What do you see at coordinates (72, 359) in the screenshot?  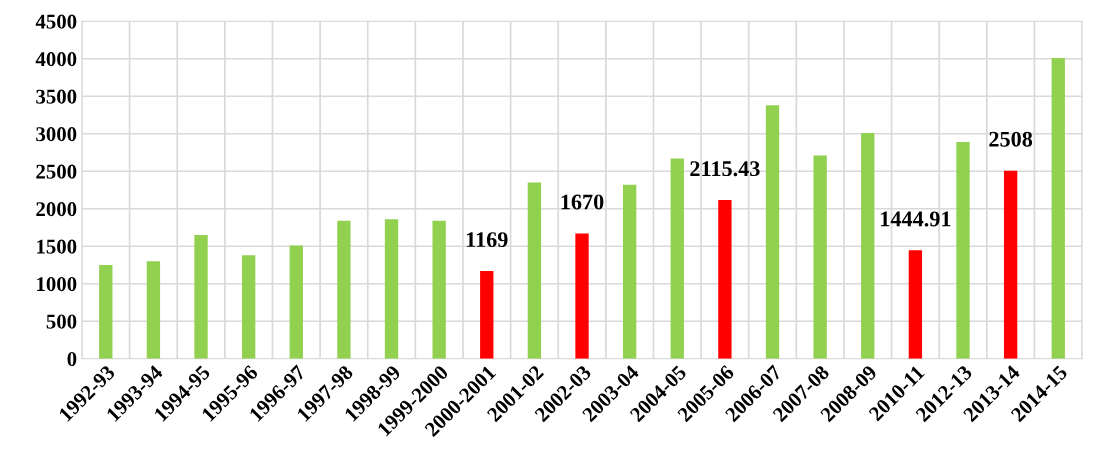 I see `y-tick-label: 0` at bounding box center [72, 359].